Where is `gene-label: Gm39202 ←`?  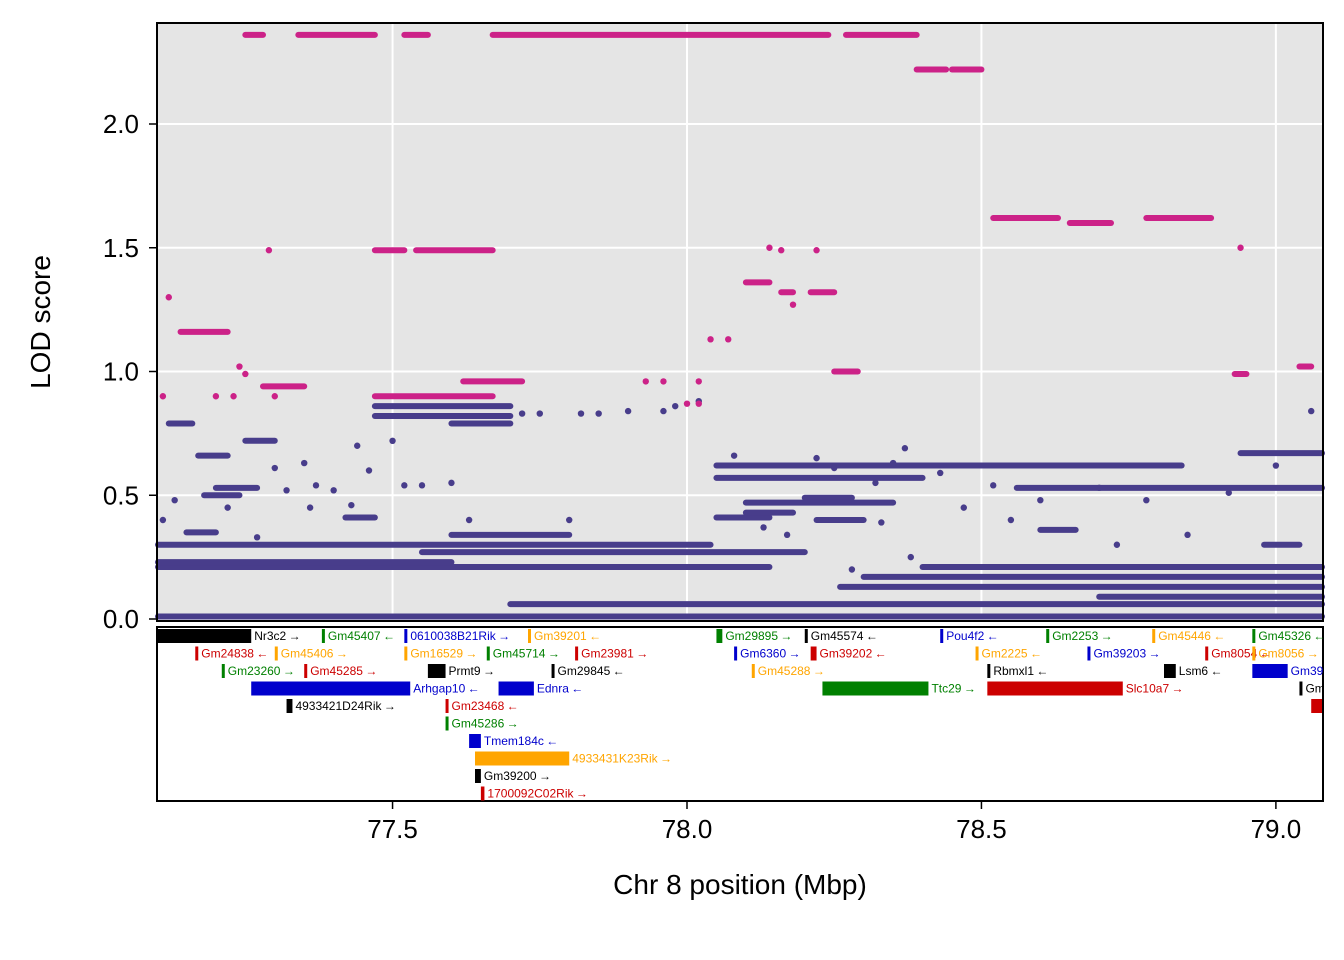 gene-label: Gm39202 ← is located at coordinates (853, 654).